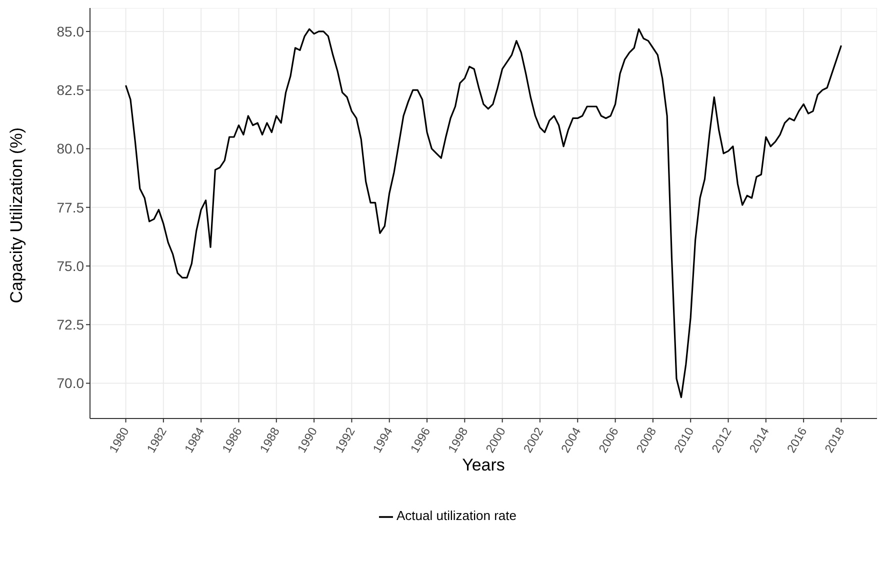  Describe the element at coordinates (70, 207) in the screenshot. I see `y-tick-label: 77.5` at that location.